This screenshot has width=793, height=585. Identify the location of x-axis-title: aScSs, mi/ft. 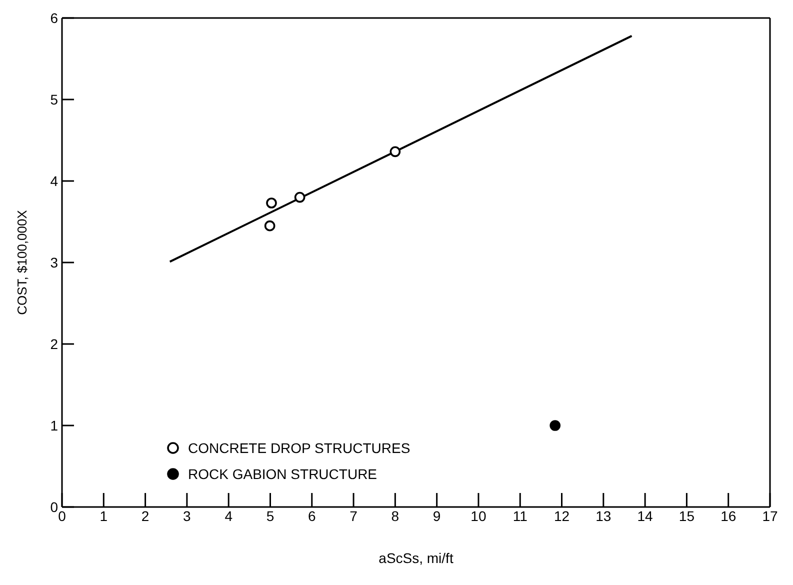
(416, 558).